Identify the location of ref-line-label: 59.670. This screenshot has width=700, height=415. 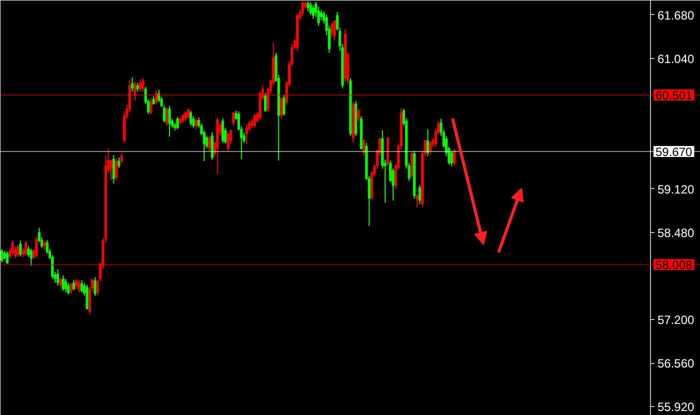
(674, 152).